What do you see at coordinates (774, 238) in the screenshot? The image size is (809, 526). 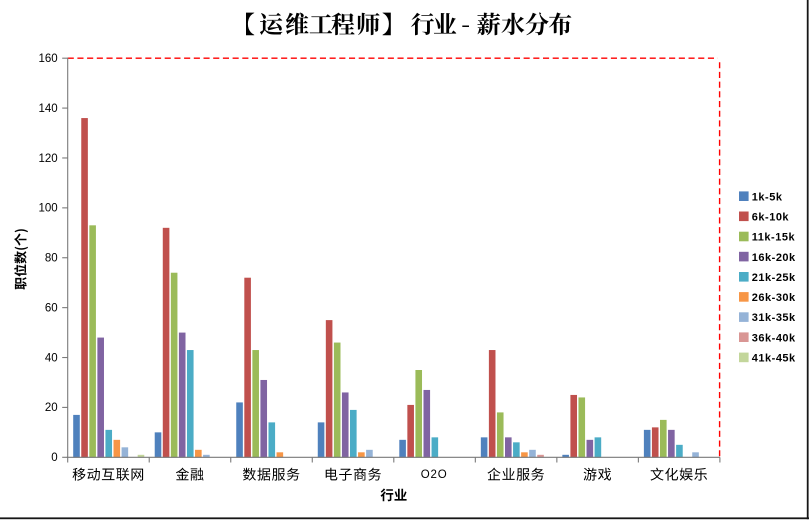 I see `svg-text: 11k-15k` at bounding box center [774, 238].